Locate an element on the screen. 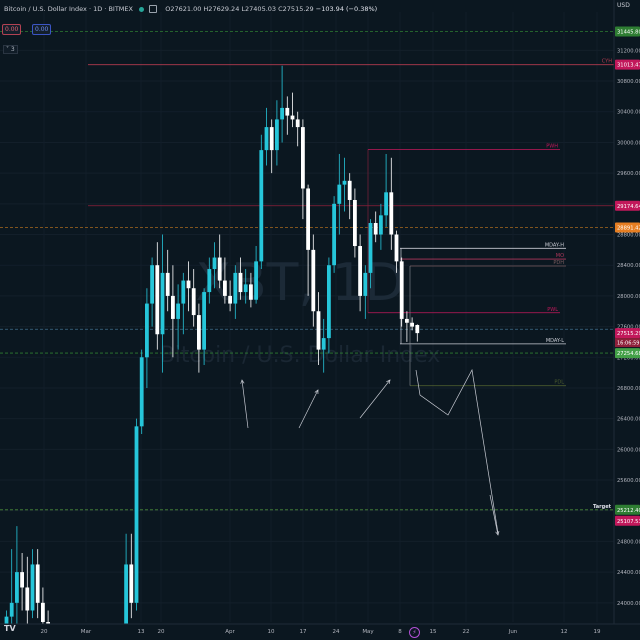 The image size is (640, 640). level-label-mdayl: MDAY-L is located at coordinates (555, 341).